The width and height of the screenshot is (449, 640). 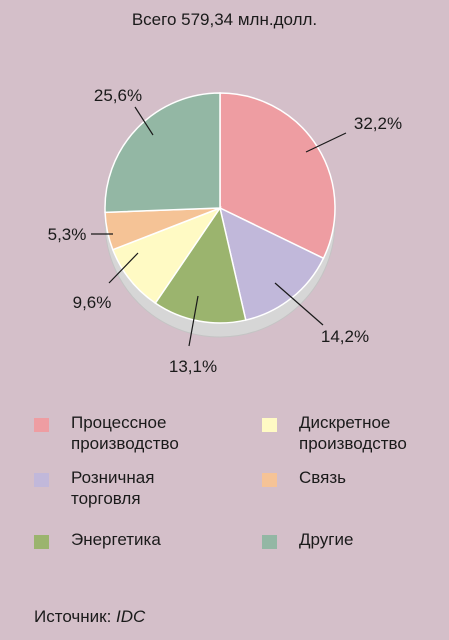 What do you see at coordinates (118, 95) in the screenshot?
I see `pie-value-label: 25,6%` at bounding box center [118, 95].